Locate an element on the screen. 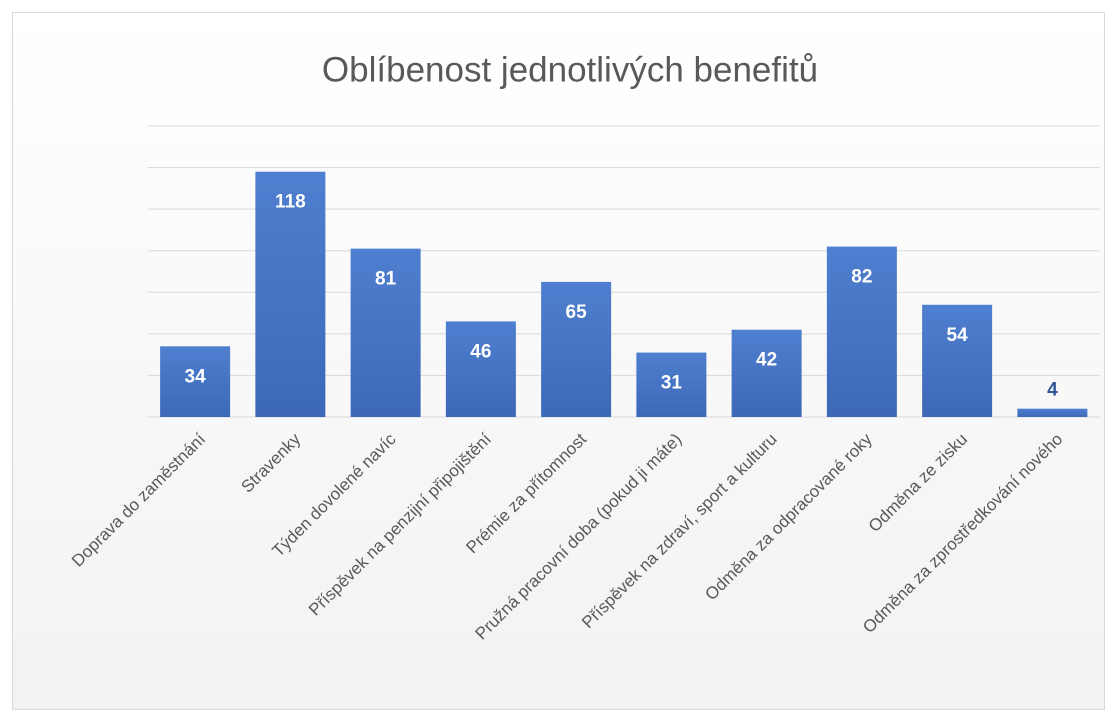  data-label: 31 is located at coordinates (672, 383).